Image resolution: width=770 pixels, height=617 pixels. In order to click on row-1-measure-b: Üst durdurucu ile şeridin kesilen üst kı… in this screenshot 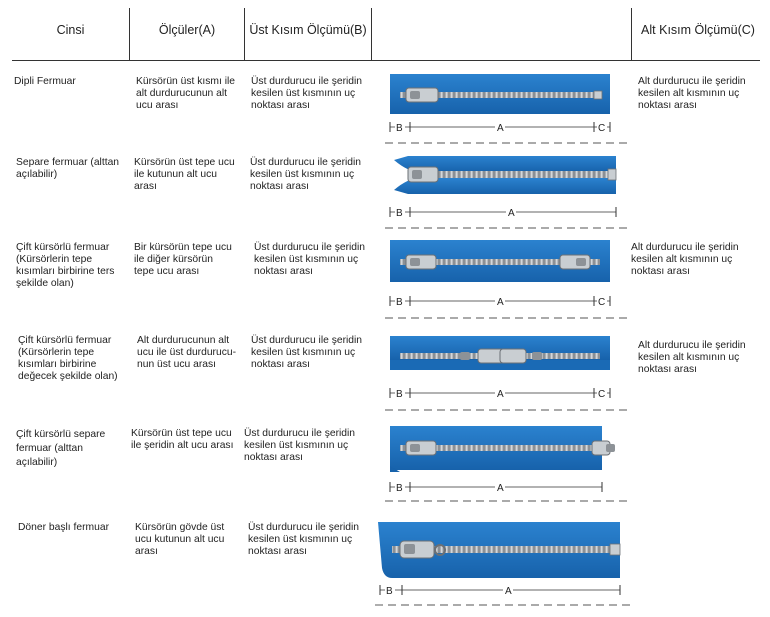, I will do `click(307, 93)`.